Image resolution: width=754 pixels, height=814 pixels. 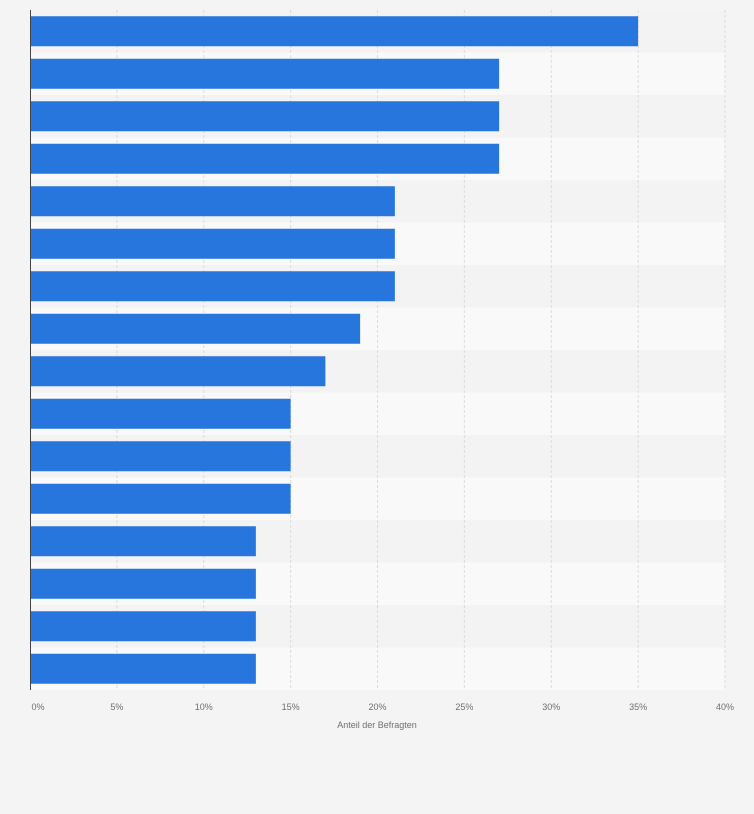 I want to click on tick-label: 35%, so click(x=638, y=707).